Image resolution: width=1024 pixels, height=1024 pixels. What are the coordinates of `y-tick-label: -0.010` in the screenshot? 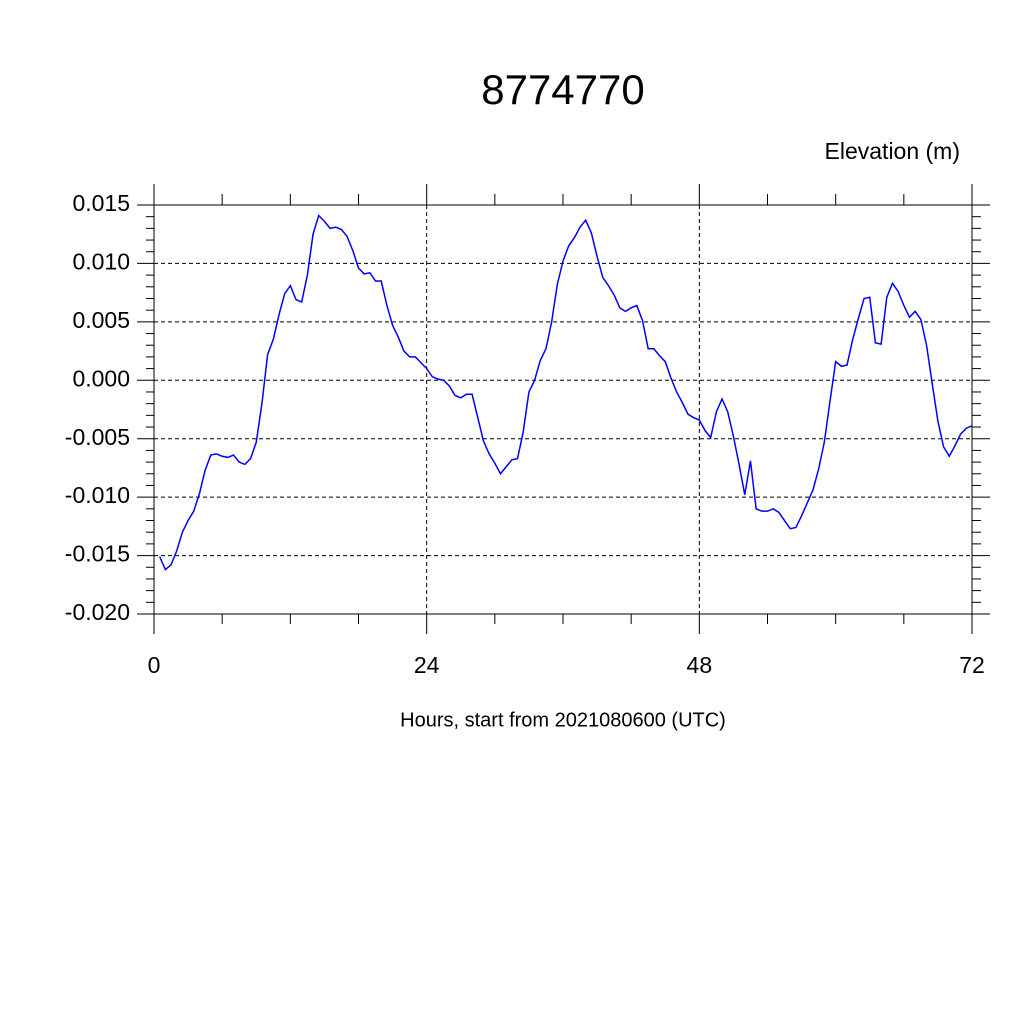 It's located at (97, 495).